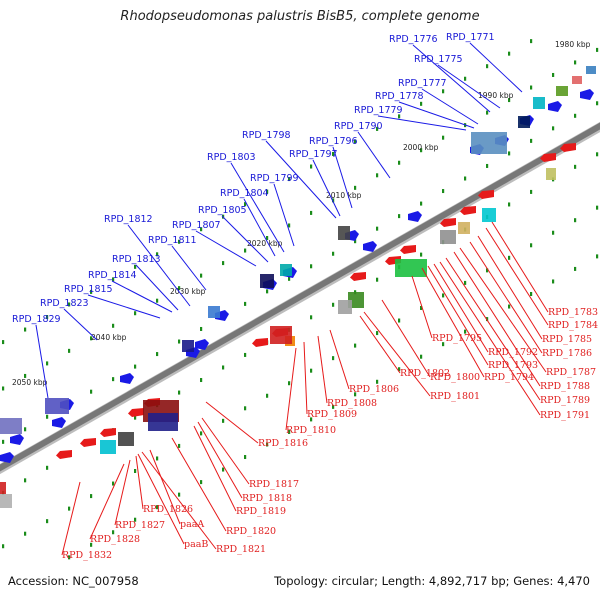  I want to click on gene-label: RPD_1817, so click(274, 484).